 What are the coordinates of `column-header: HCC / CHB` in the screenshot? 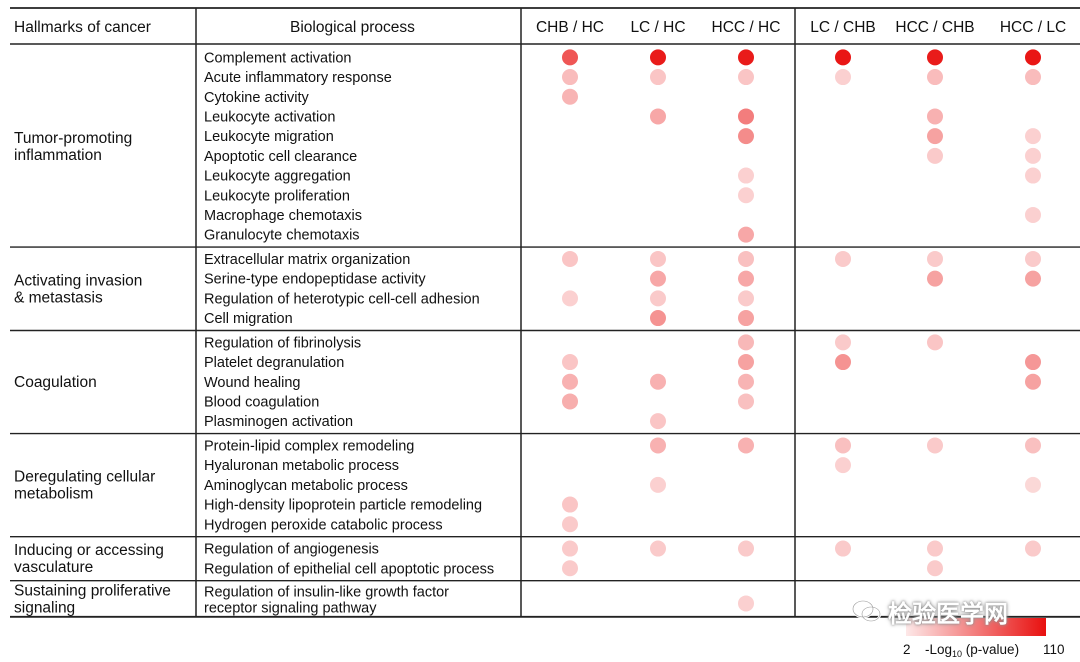 It's located at (934, 27).